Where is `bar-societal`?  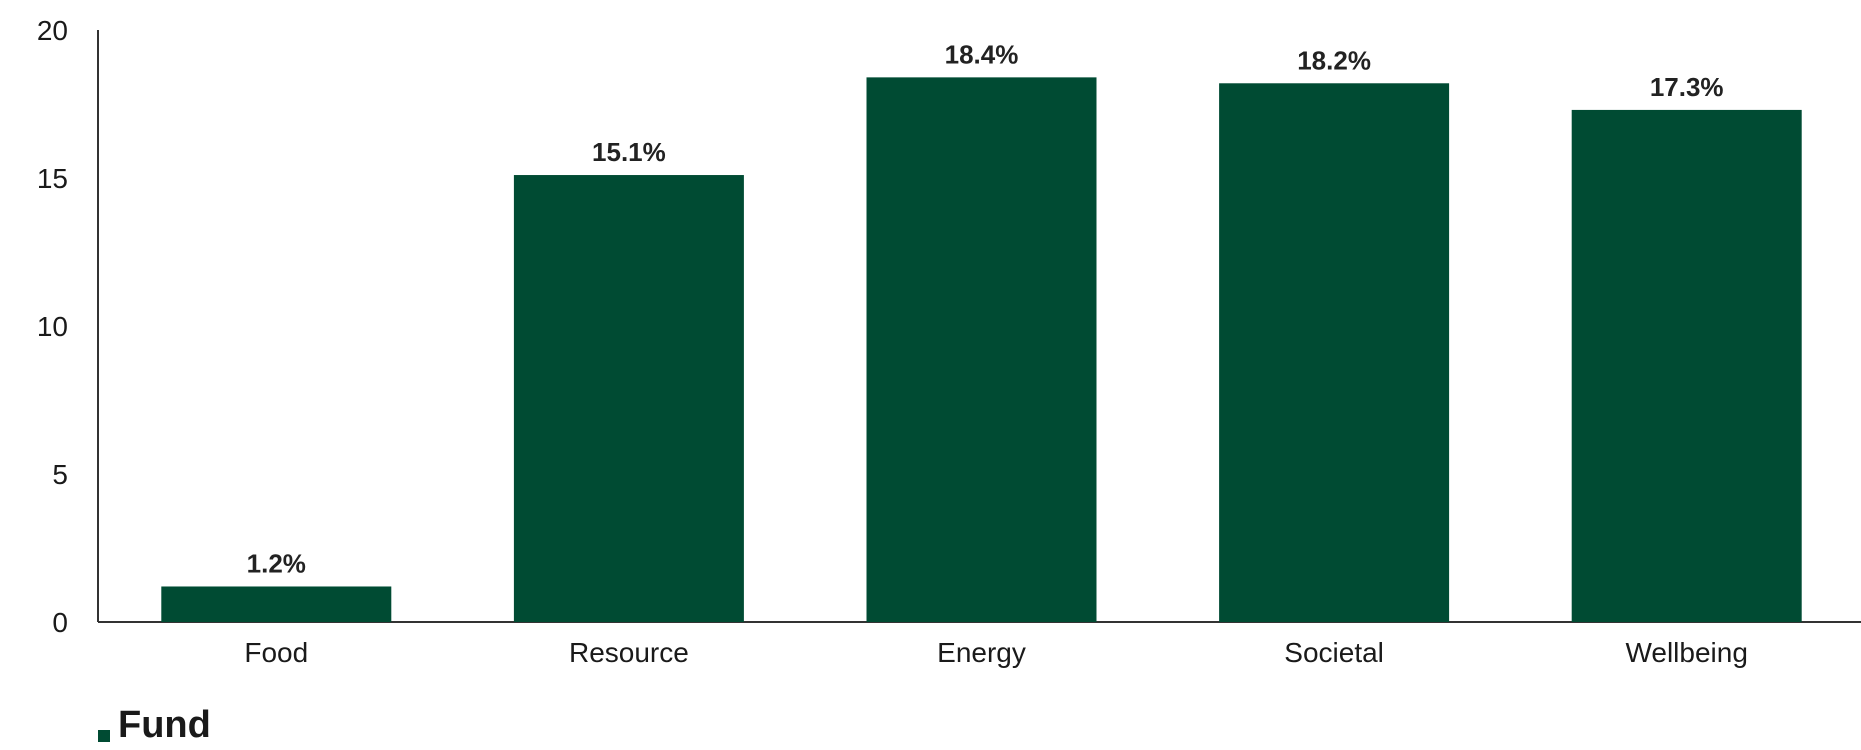
bar-societal is located at coordinates (1334, 352).